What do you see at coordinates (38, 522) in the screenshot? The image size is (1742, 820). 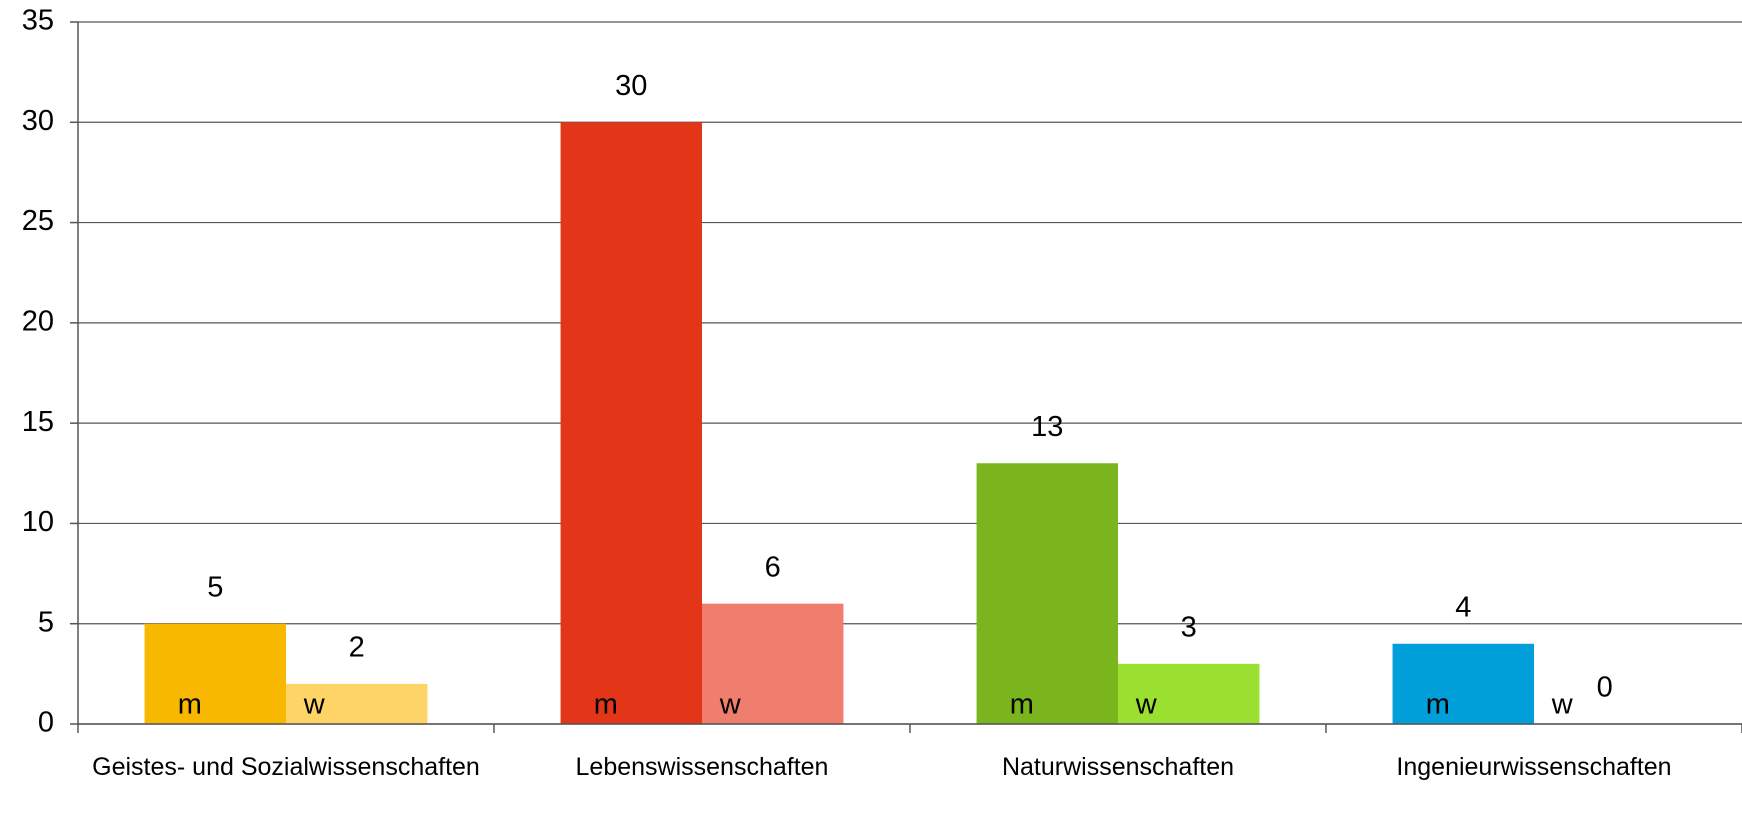 I see `y-tick-label: 10` at bounding box center [38, 522].